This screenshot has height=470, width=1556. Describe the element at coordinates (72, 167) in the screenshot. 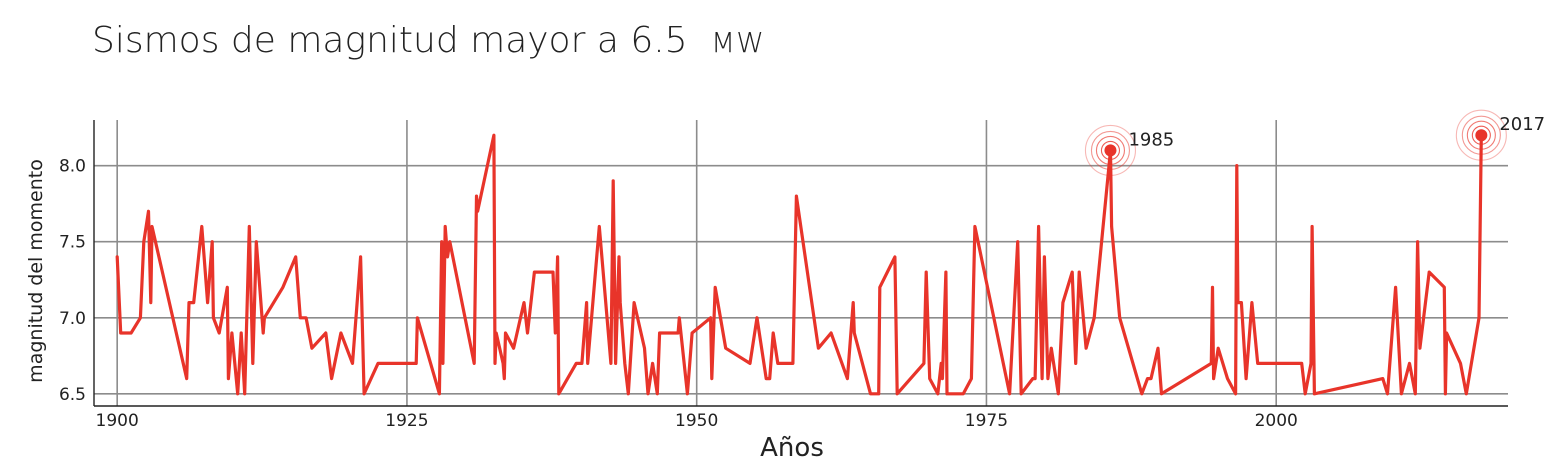

I see `y-tick-label: 8.0` at that location.